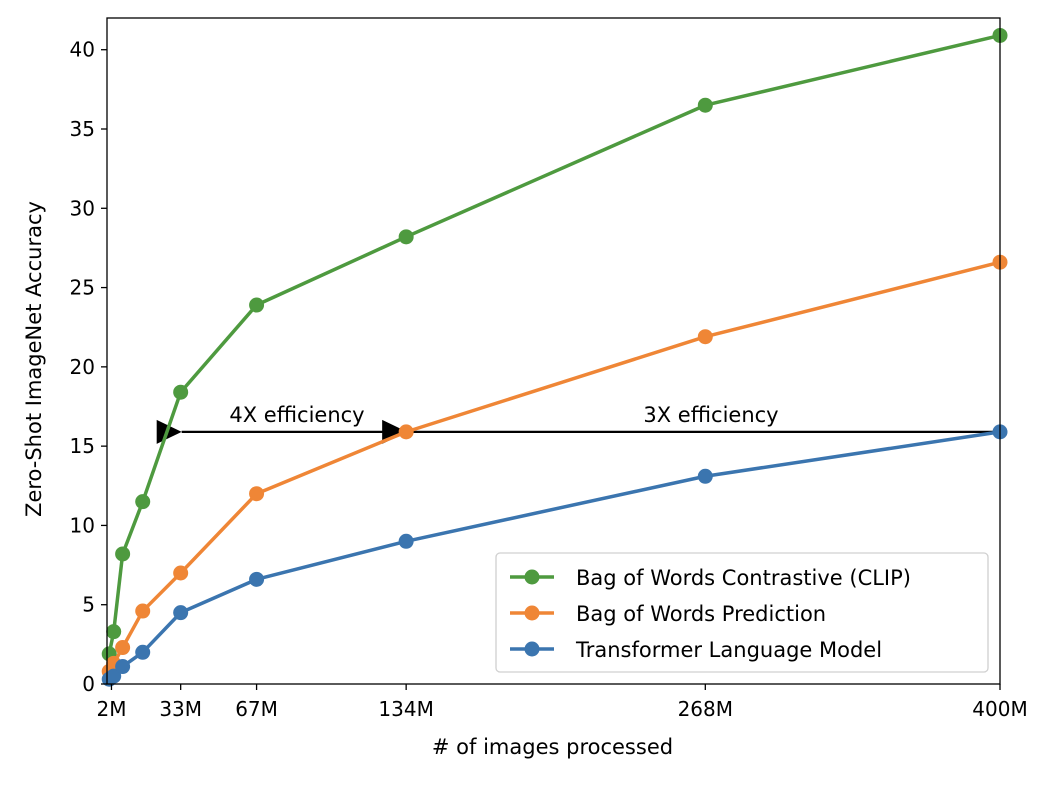 Image resolution: width=1050 pixels, height=796 pixels. What do you see at coordinates (256, 709) in the screenshot?
I see `x-tick-label: 67M` at bounding box center [256, 709].